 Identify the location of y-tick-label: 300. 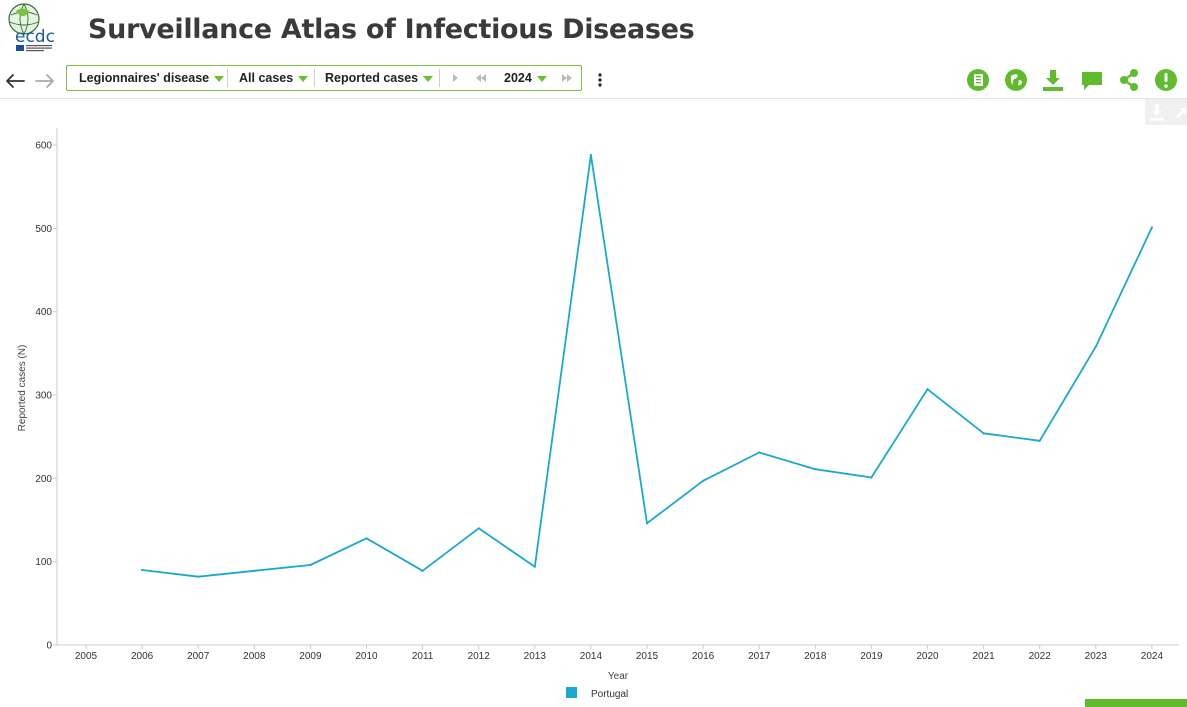
(43, 396).